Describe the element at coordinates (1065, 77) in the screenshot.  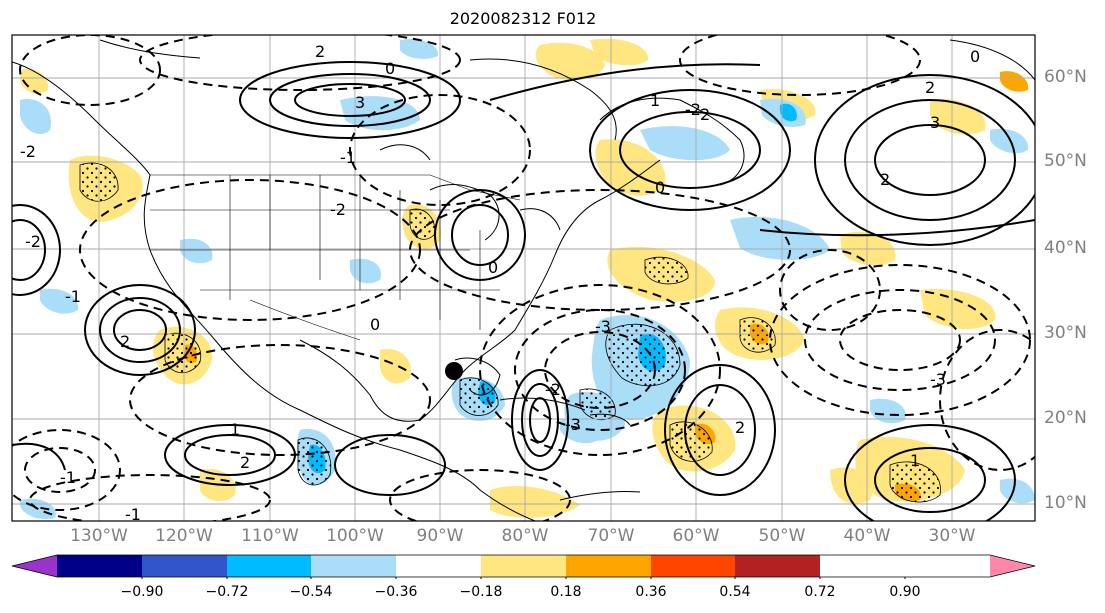
I see `lat-label: 60°N` at that location.